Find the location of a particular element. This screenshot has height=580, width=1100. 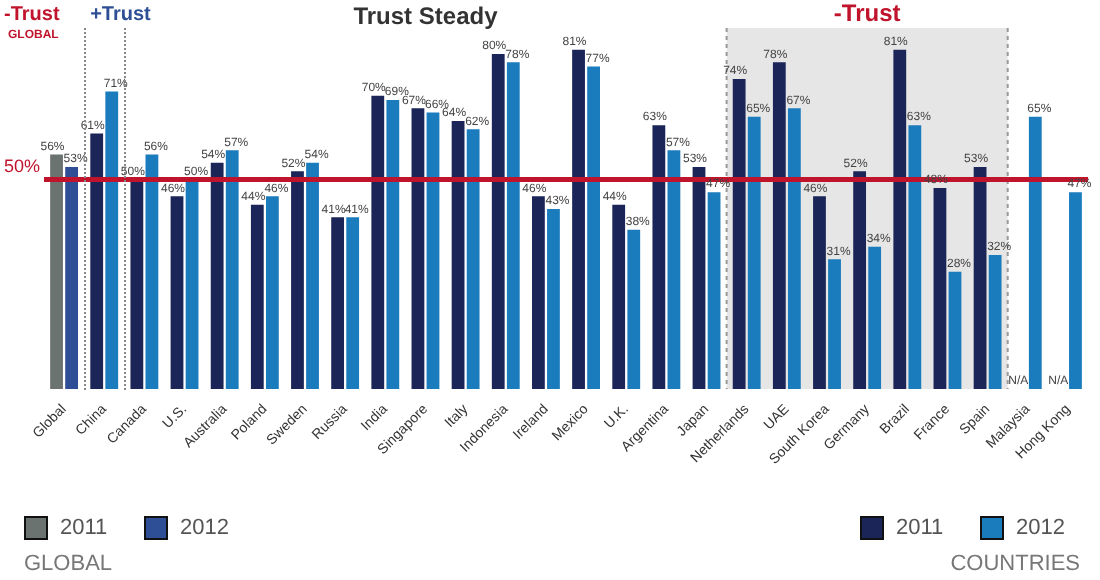

legend-label: 2011 is located at coordinates (84, 528).